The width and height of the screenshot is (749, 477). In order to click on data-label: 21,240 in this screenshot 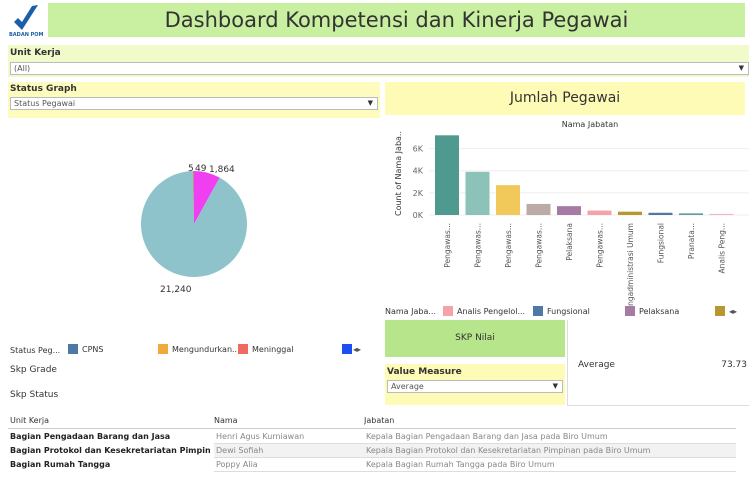, I will do `click(176, 290)`.